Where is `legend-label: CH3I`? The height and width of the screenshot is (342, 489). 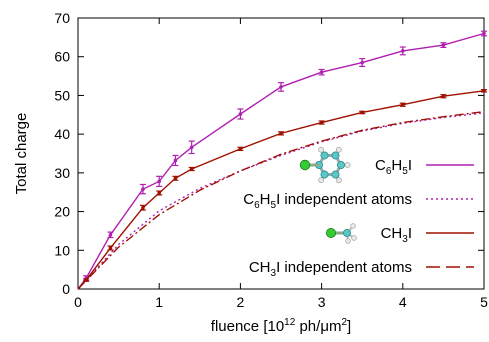 legend-label: CH3I is located at coordinates (396, 235).